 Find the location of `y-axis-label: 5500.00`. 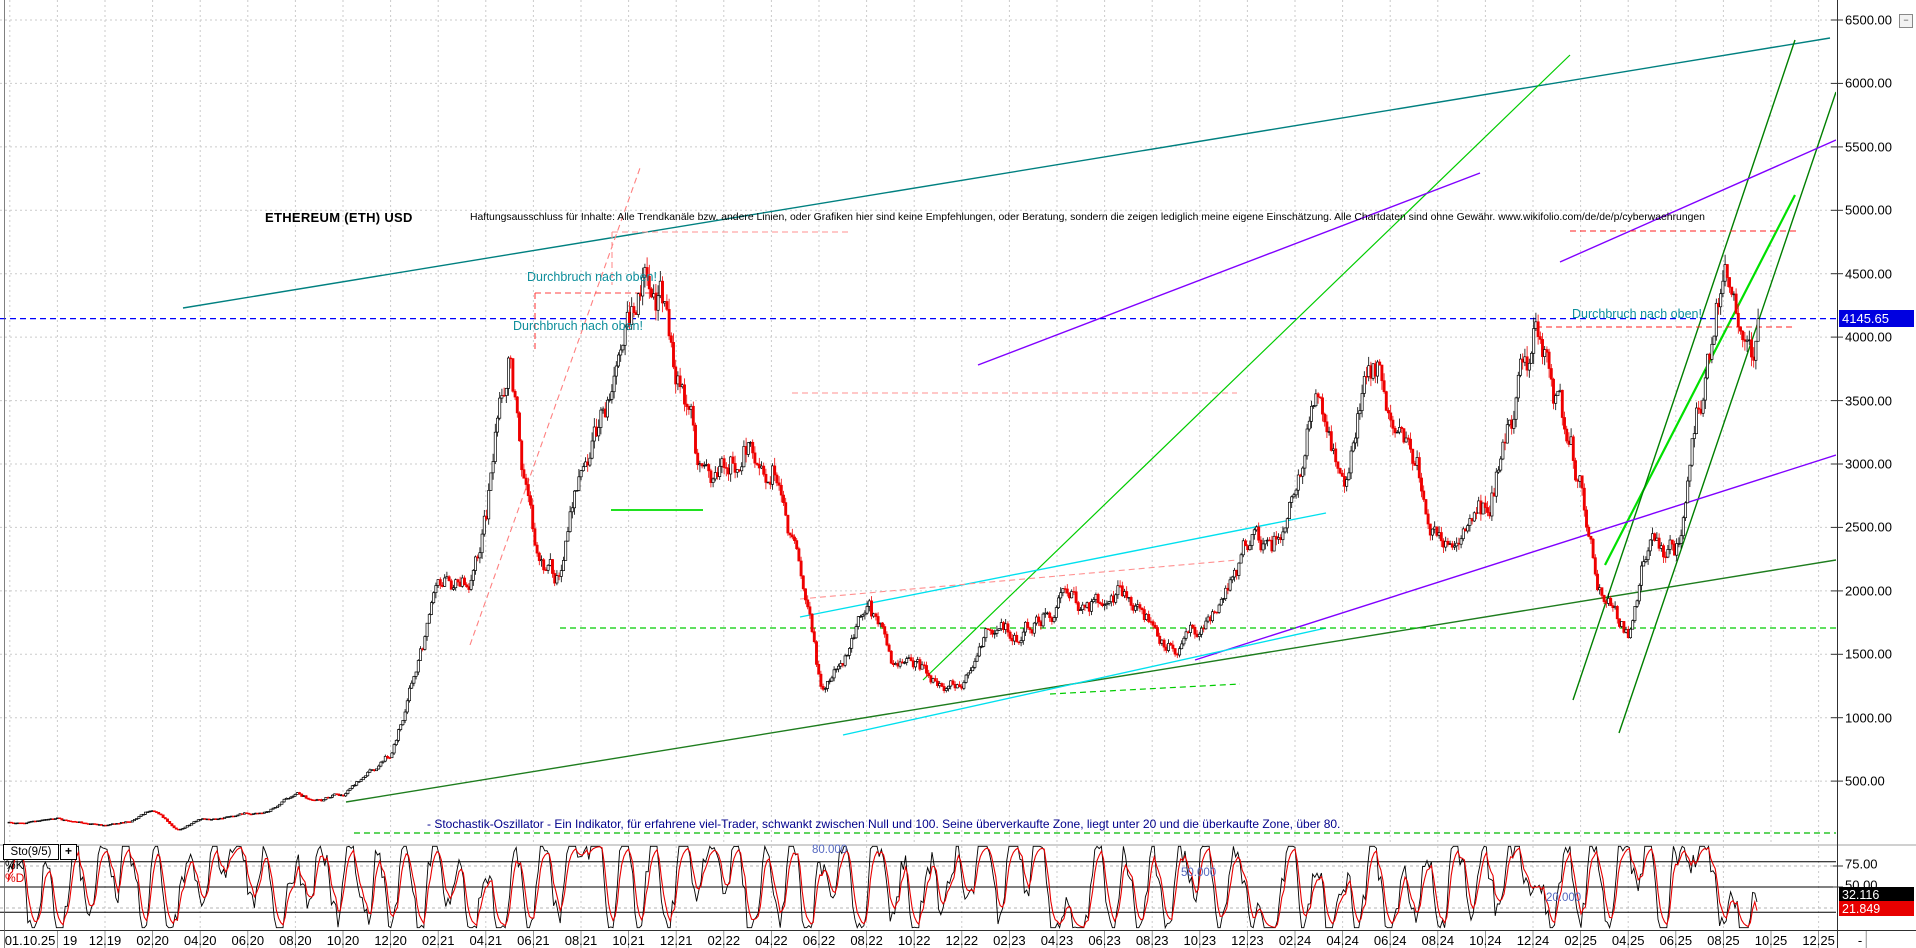

y-axis-label: 5500.00 is located at coordinates (1868, 147).